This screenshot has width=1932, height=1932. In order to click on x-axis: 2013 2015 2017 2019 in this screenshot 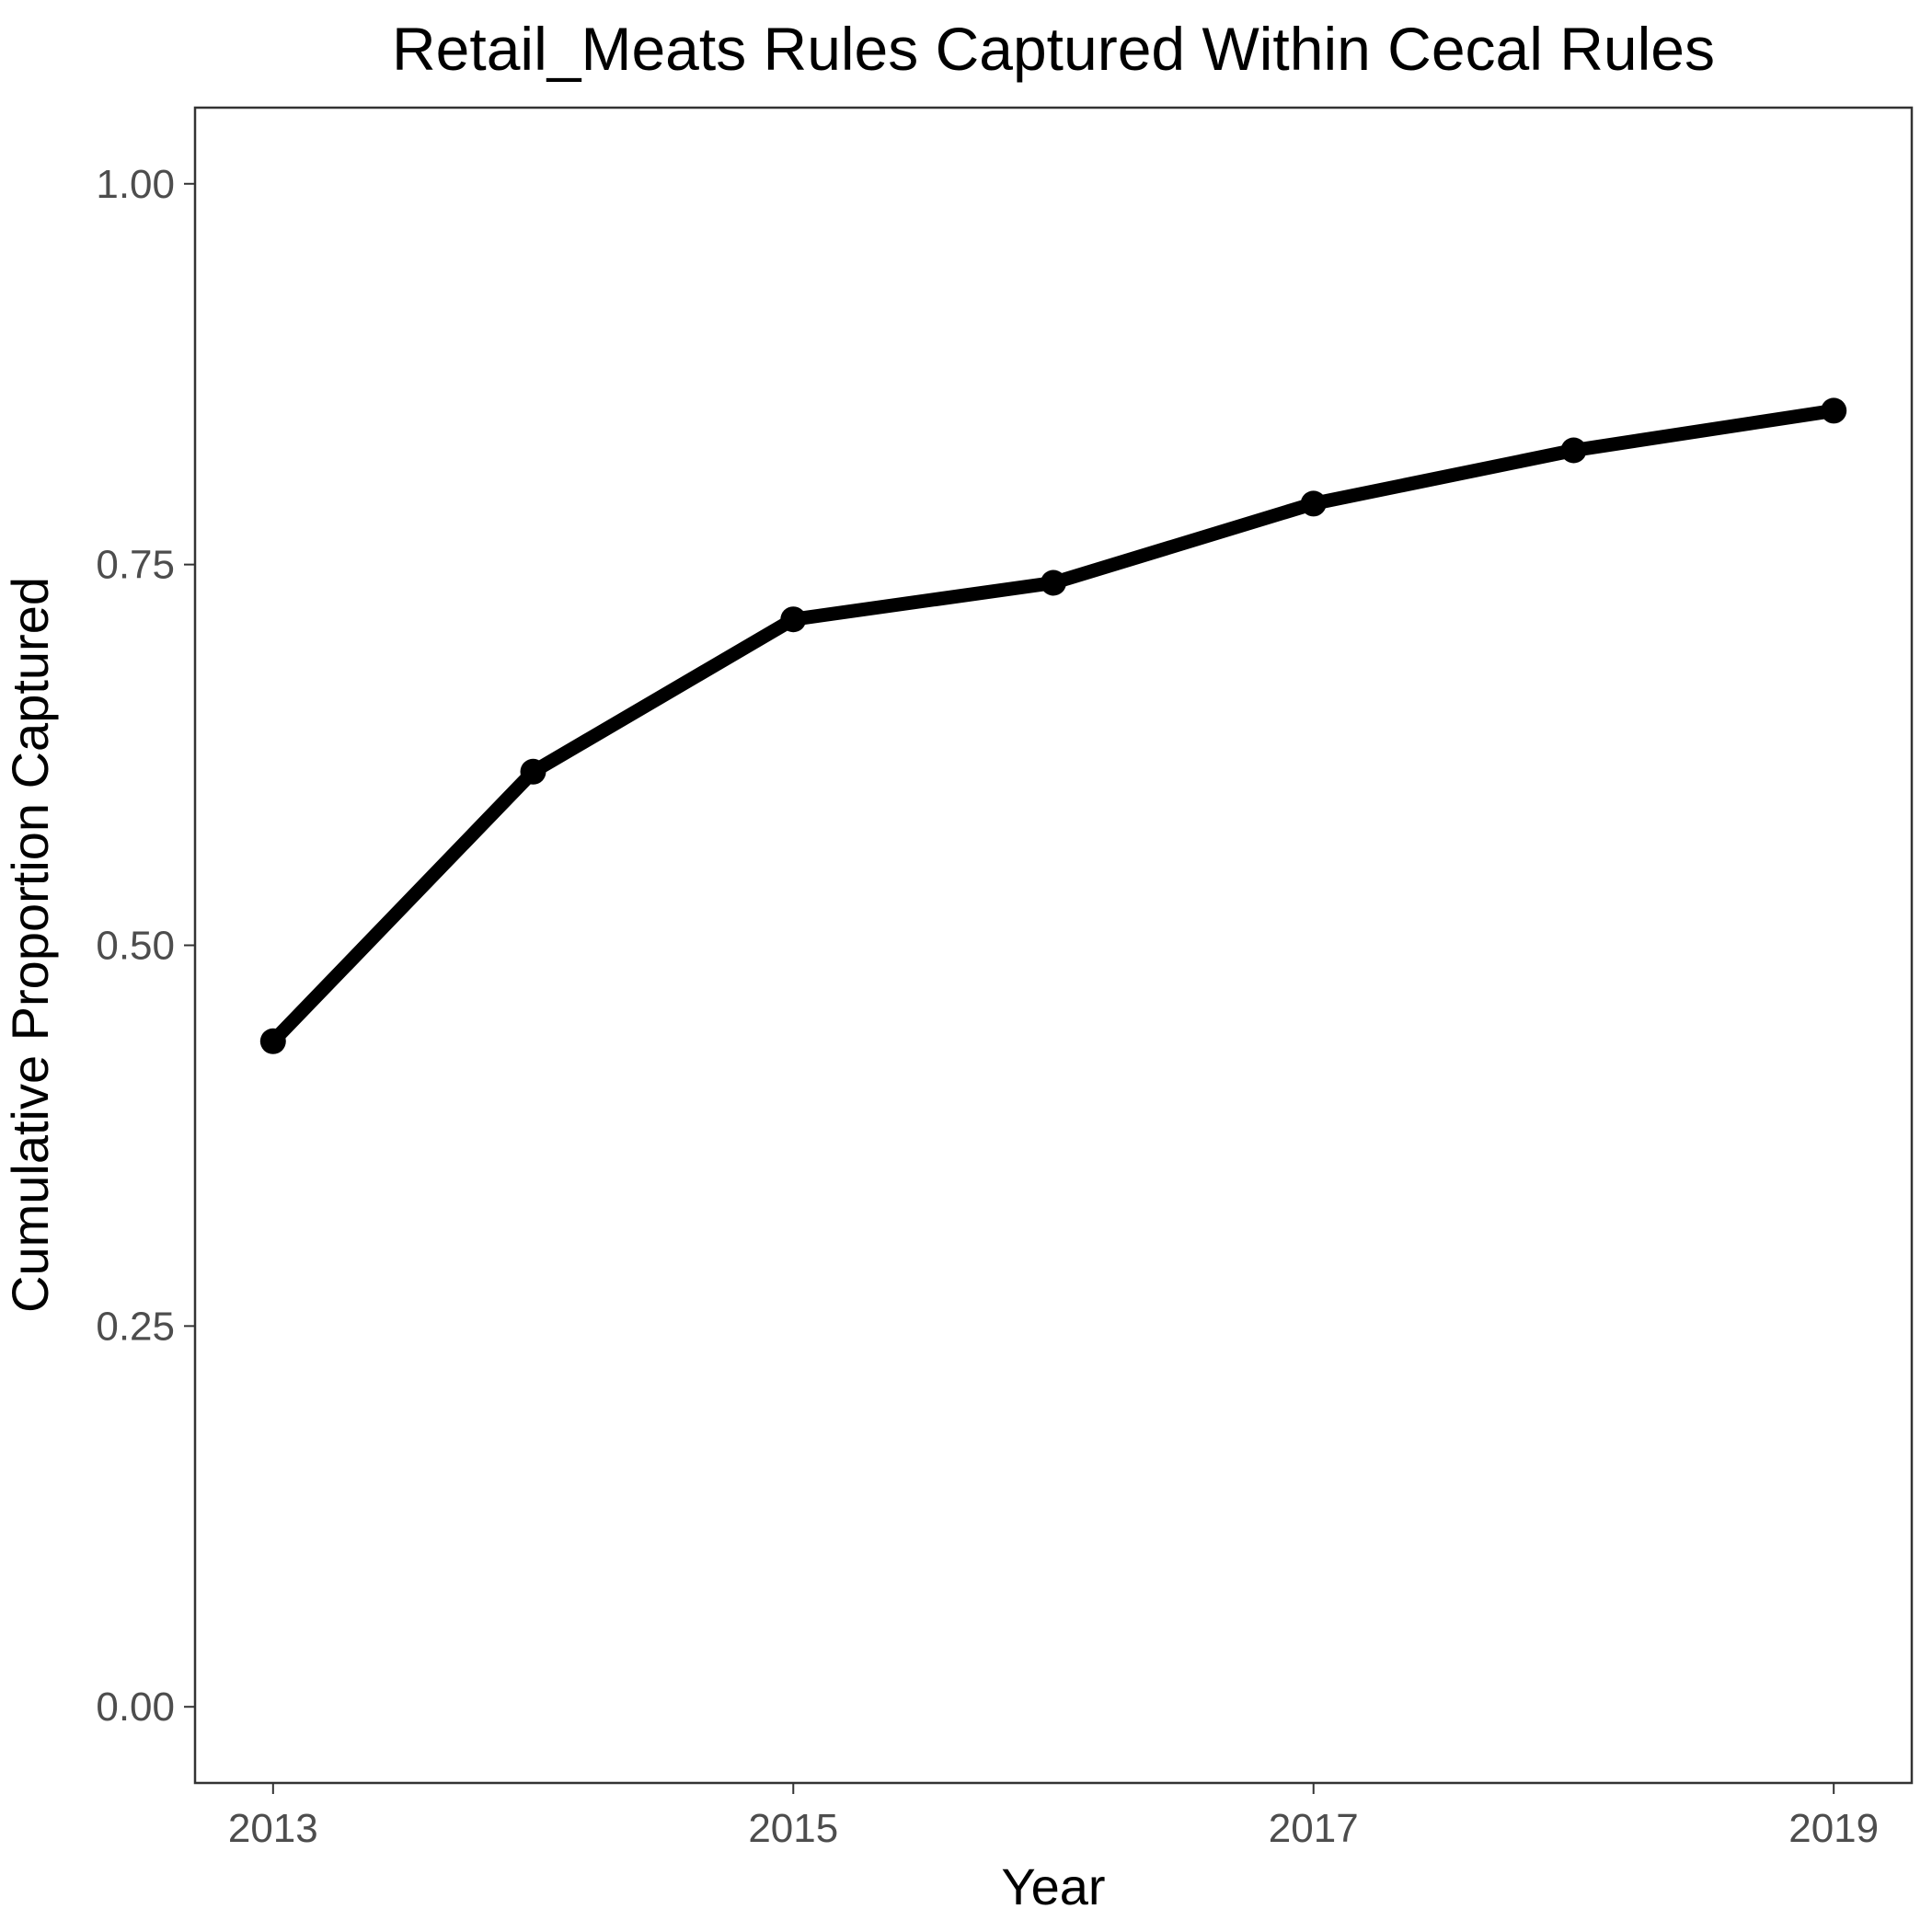, I will do `click(1053, 1817)`.